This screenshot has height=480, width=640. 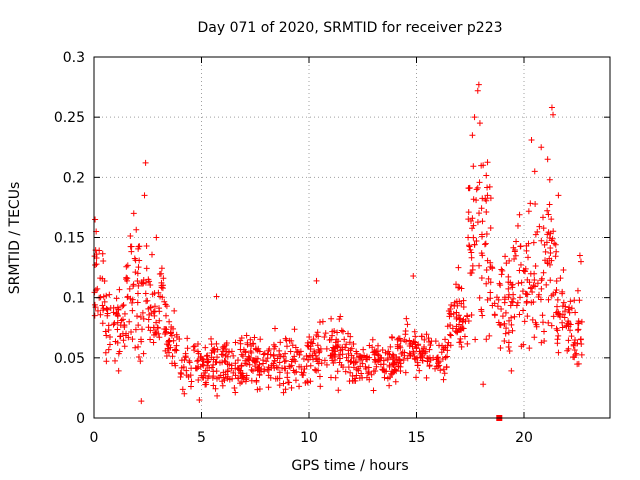 I want to click on x-tick-label: 5, so click(x=201, y=438).